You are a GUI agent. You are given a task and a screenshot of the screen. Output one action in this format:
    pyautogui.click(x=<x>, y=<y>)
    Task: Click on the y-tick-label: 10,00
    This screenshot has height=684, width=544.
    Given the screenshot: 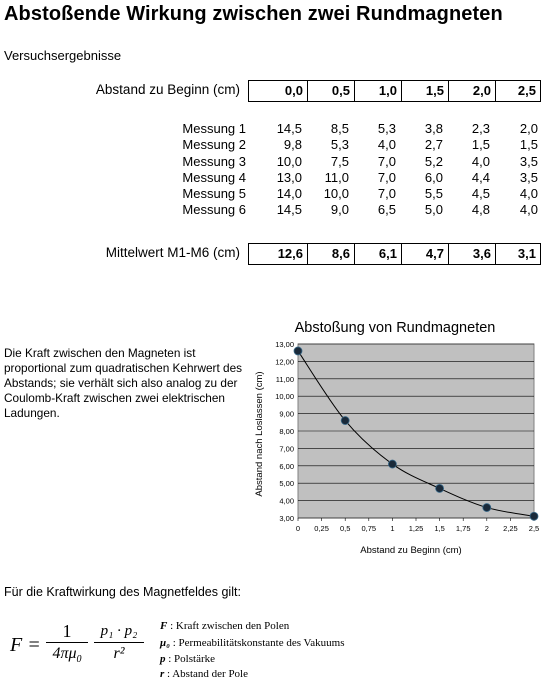 What is the action you would take?
    pyautogui.click(x=284, y=396)
    